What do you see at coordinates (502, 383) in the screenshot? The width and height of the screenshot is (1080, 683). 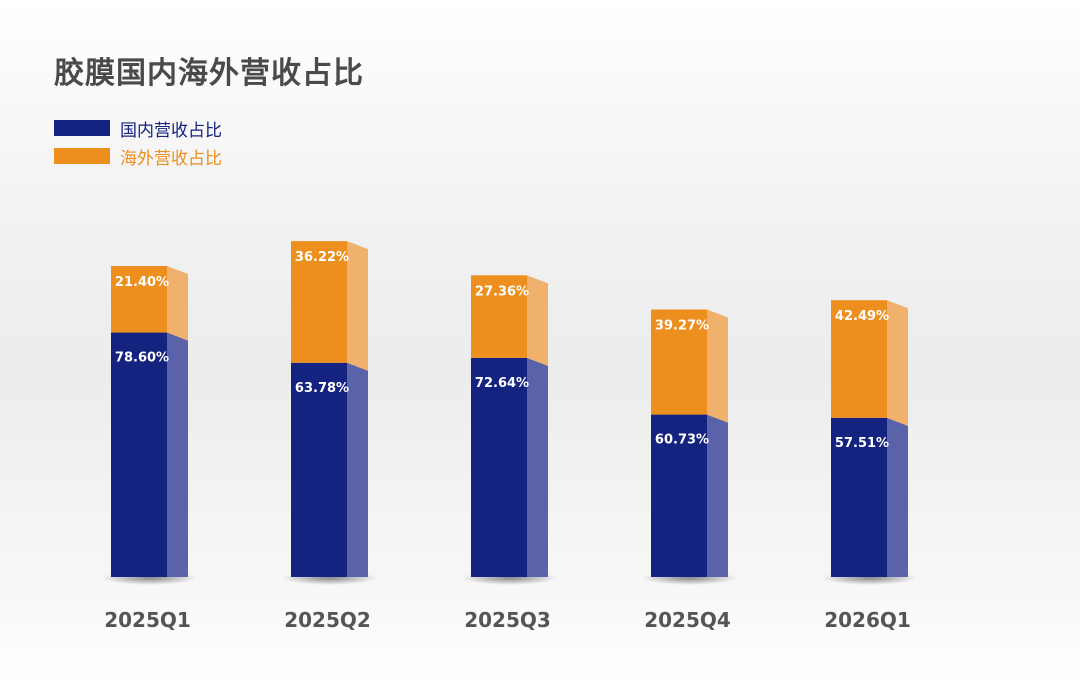 I see `data-label-domestic-2025Q3: 72.64%` at bounding box center [502, 383].